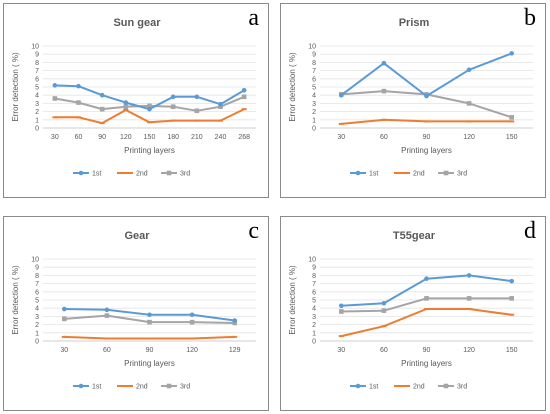  I want to click on chart-title: Prism, so click(414, 23).